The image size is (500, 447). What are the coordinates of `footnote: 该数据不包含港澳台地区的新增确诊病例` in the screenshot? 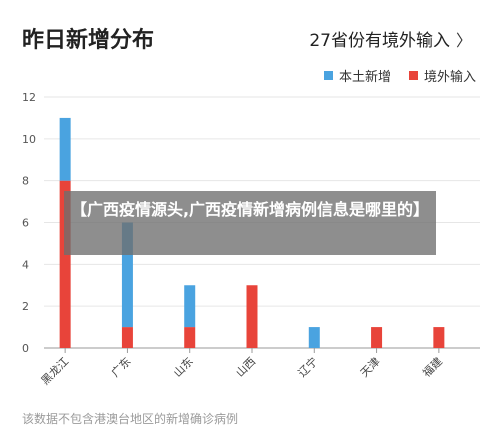 It's located at (130, 419).